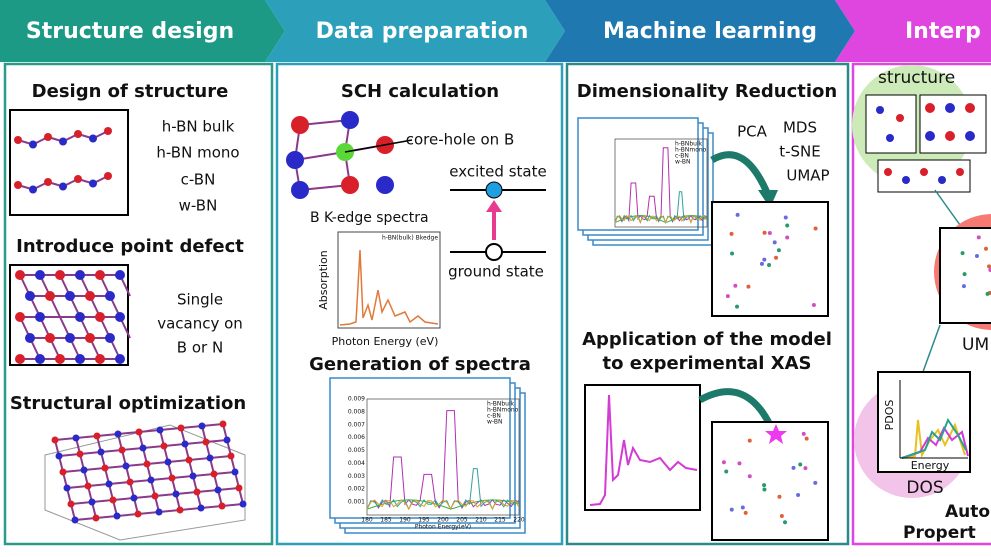 This screenshot has height=557, width=991. What do you see at coordinates (736, 407) in the screenshot?
I see `arrow` at bounding box center [736, 407].